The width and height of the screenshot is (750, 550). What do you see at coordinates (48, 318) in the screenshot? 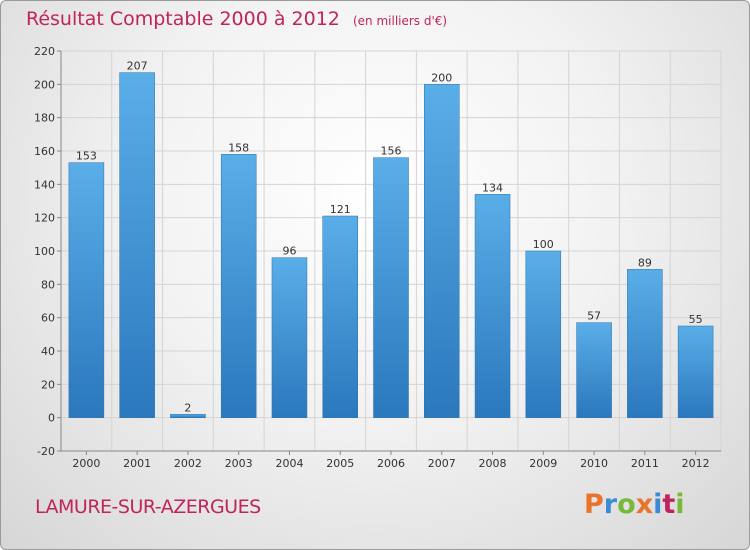
I see `y-tick-label: 60` at bounding box center [48, 318].